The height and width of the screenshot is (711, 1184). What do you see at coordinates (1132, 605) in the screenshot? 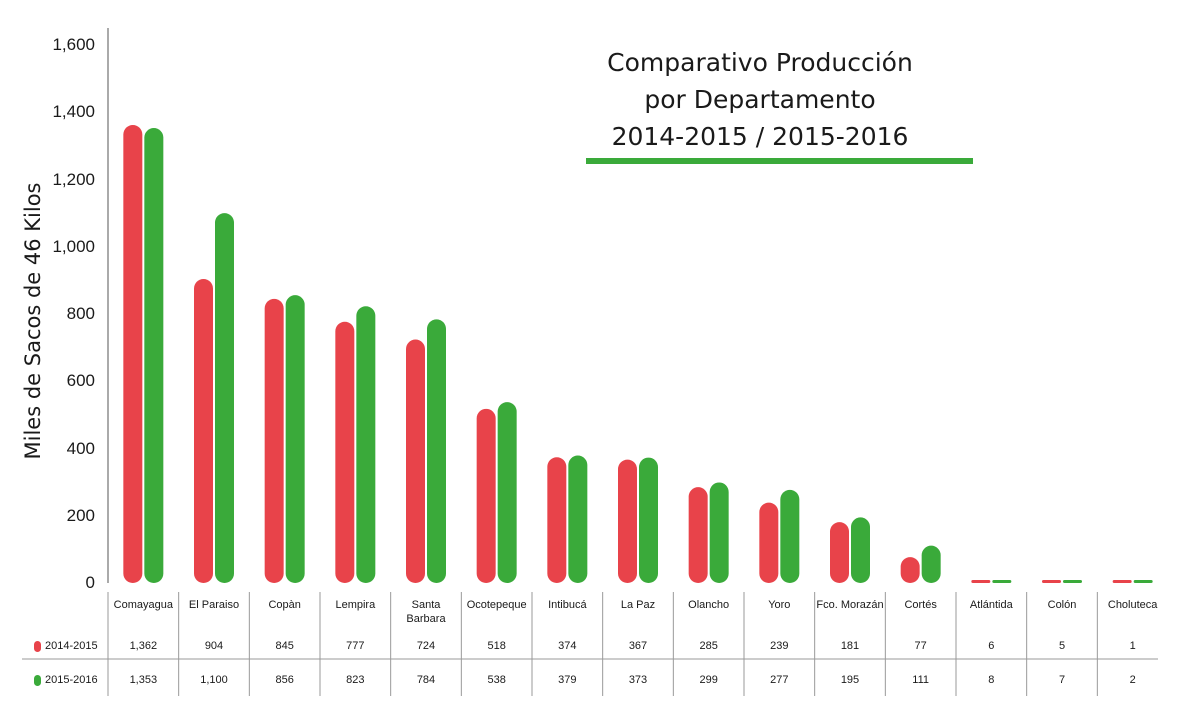
I see `x-category-label: Choluteca` at bounding box center [1132, 605].